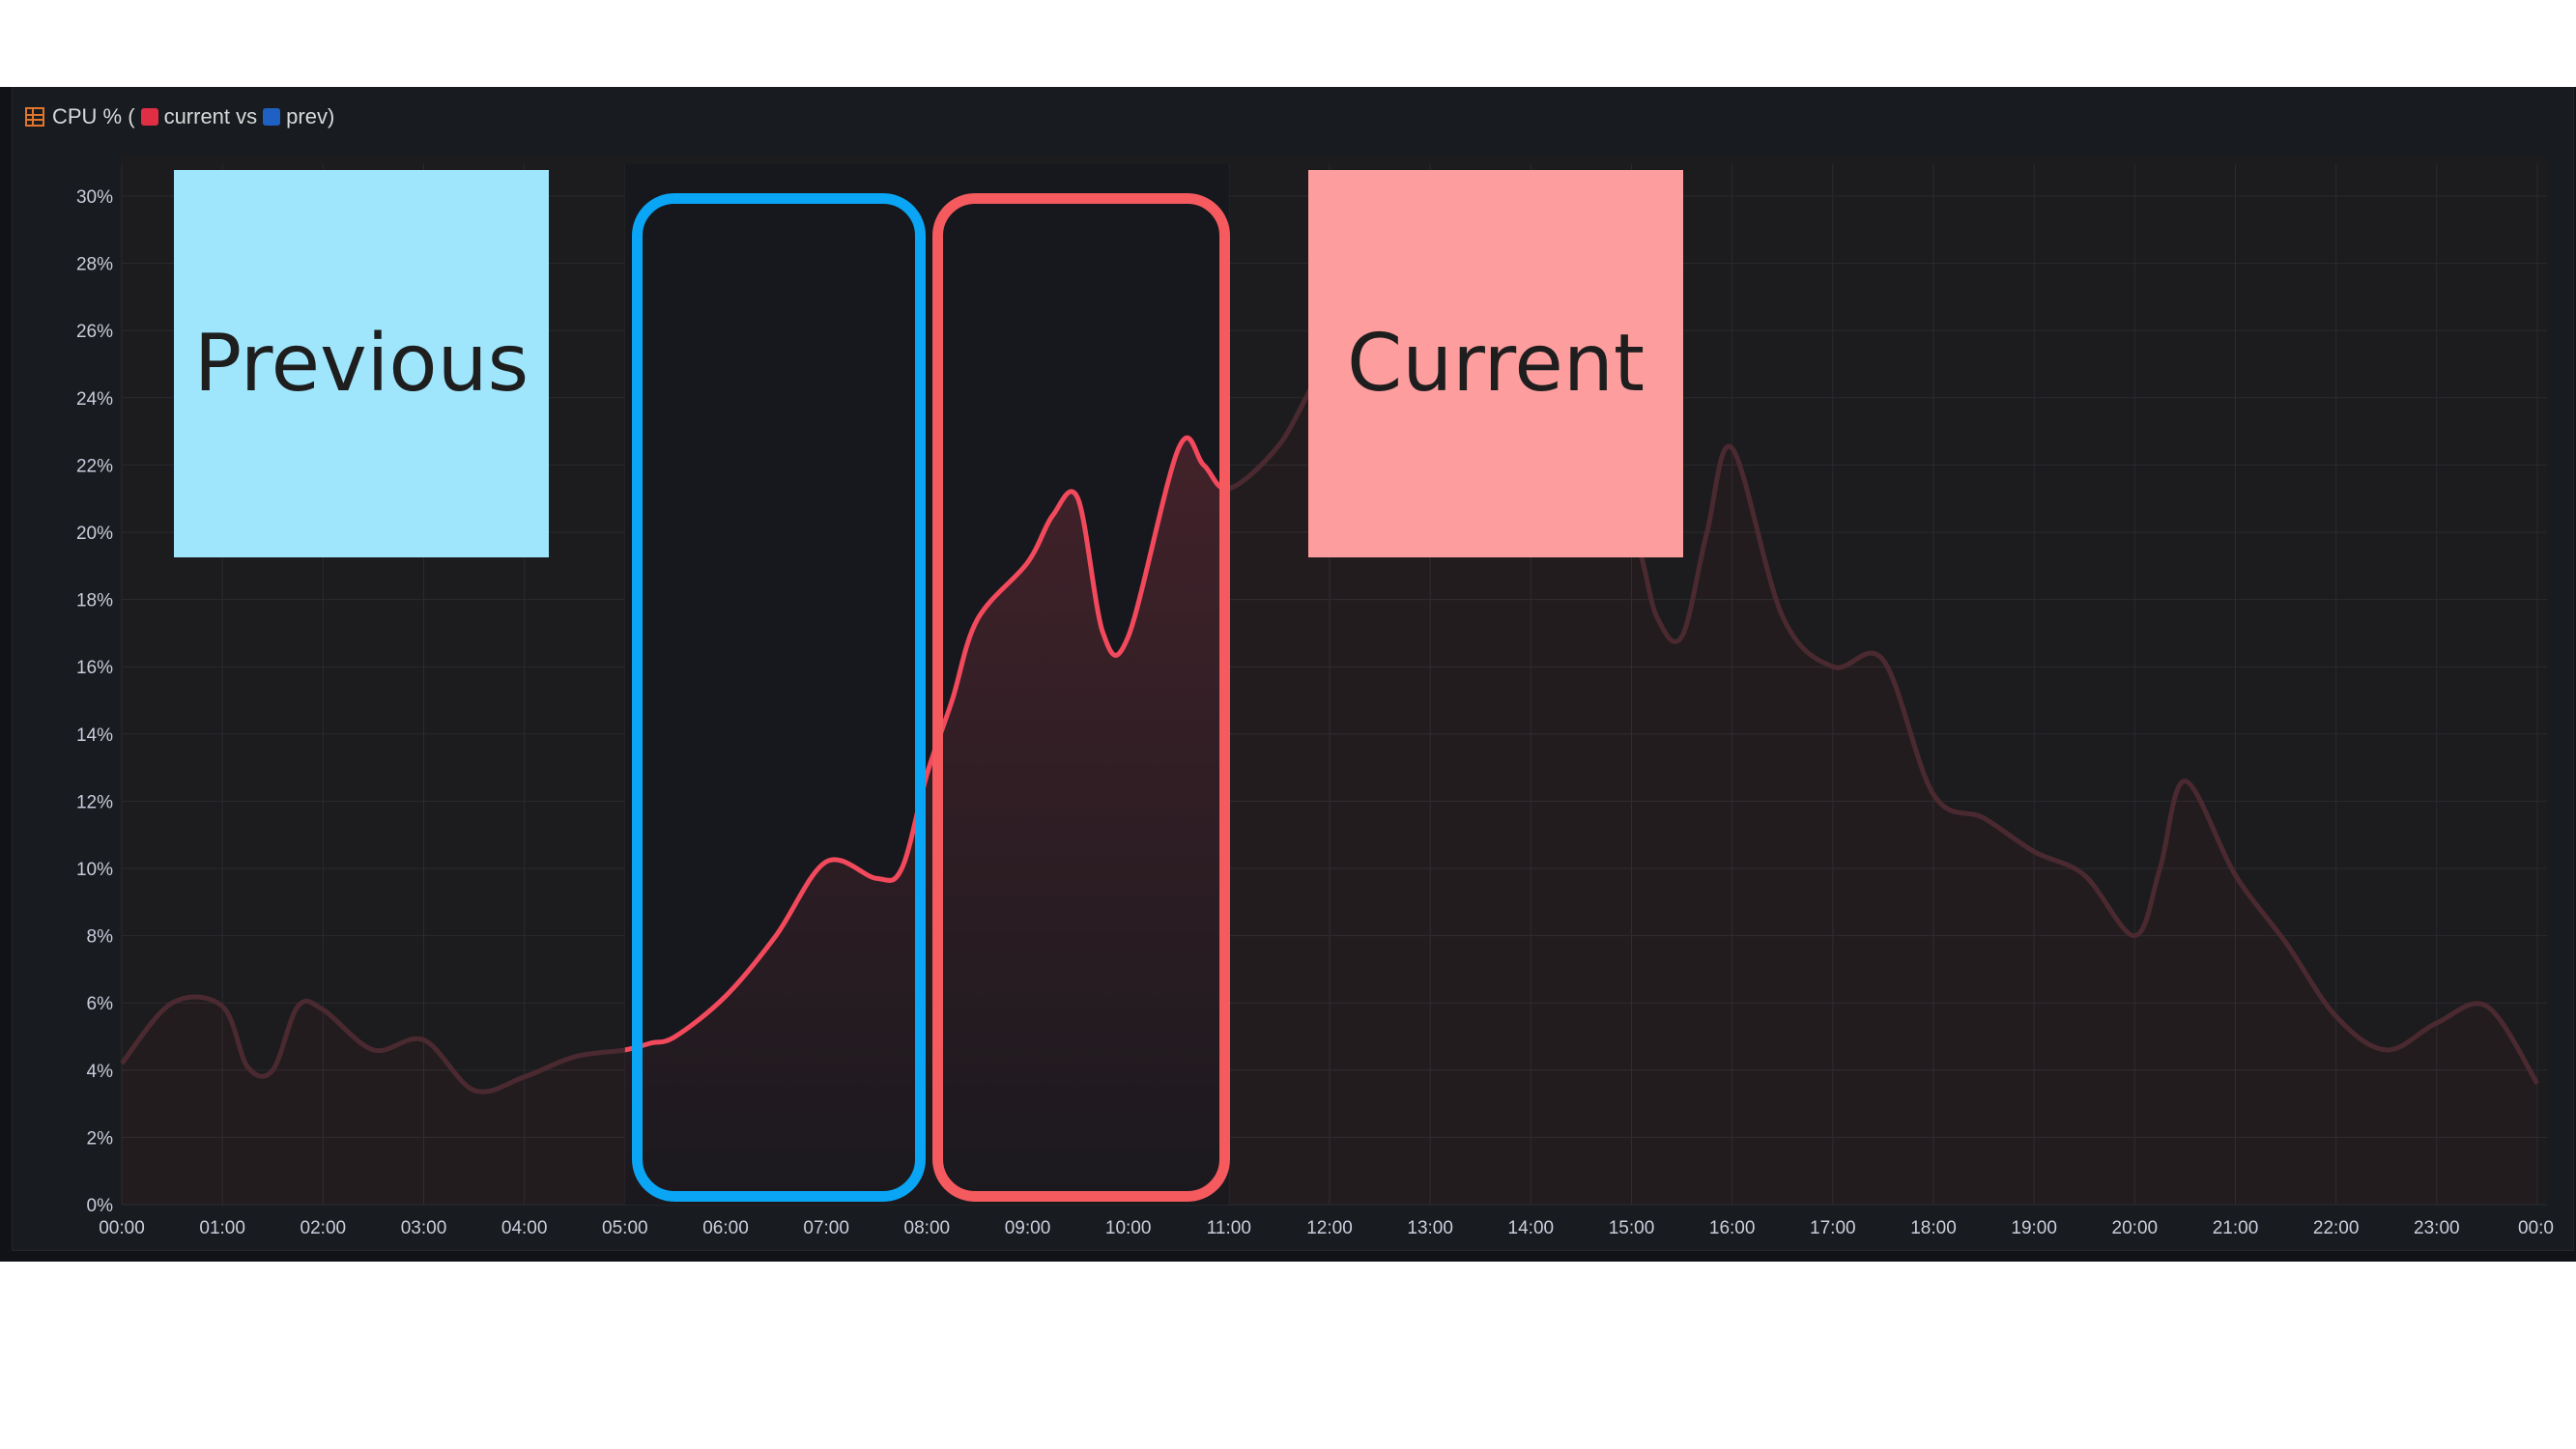 Image resolution: width=2576 pixels, height=1449 pixels. Describe the element at coordinates (362, 363) in the screenshot. I see `previous-sticky-note: Previous` at that location.